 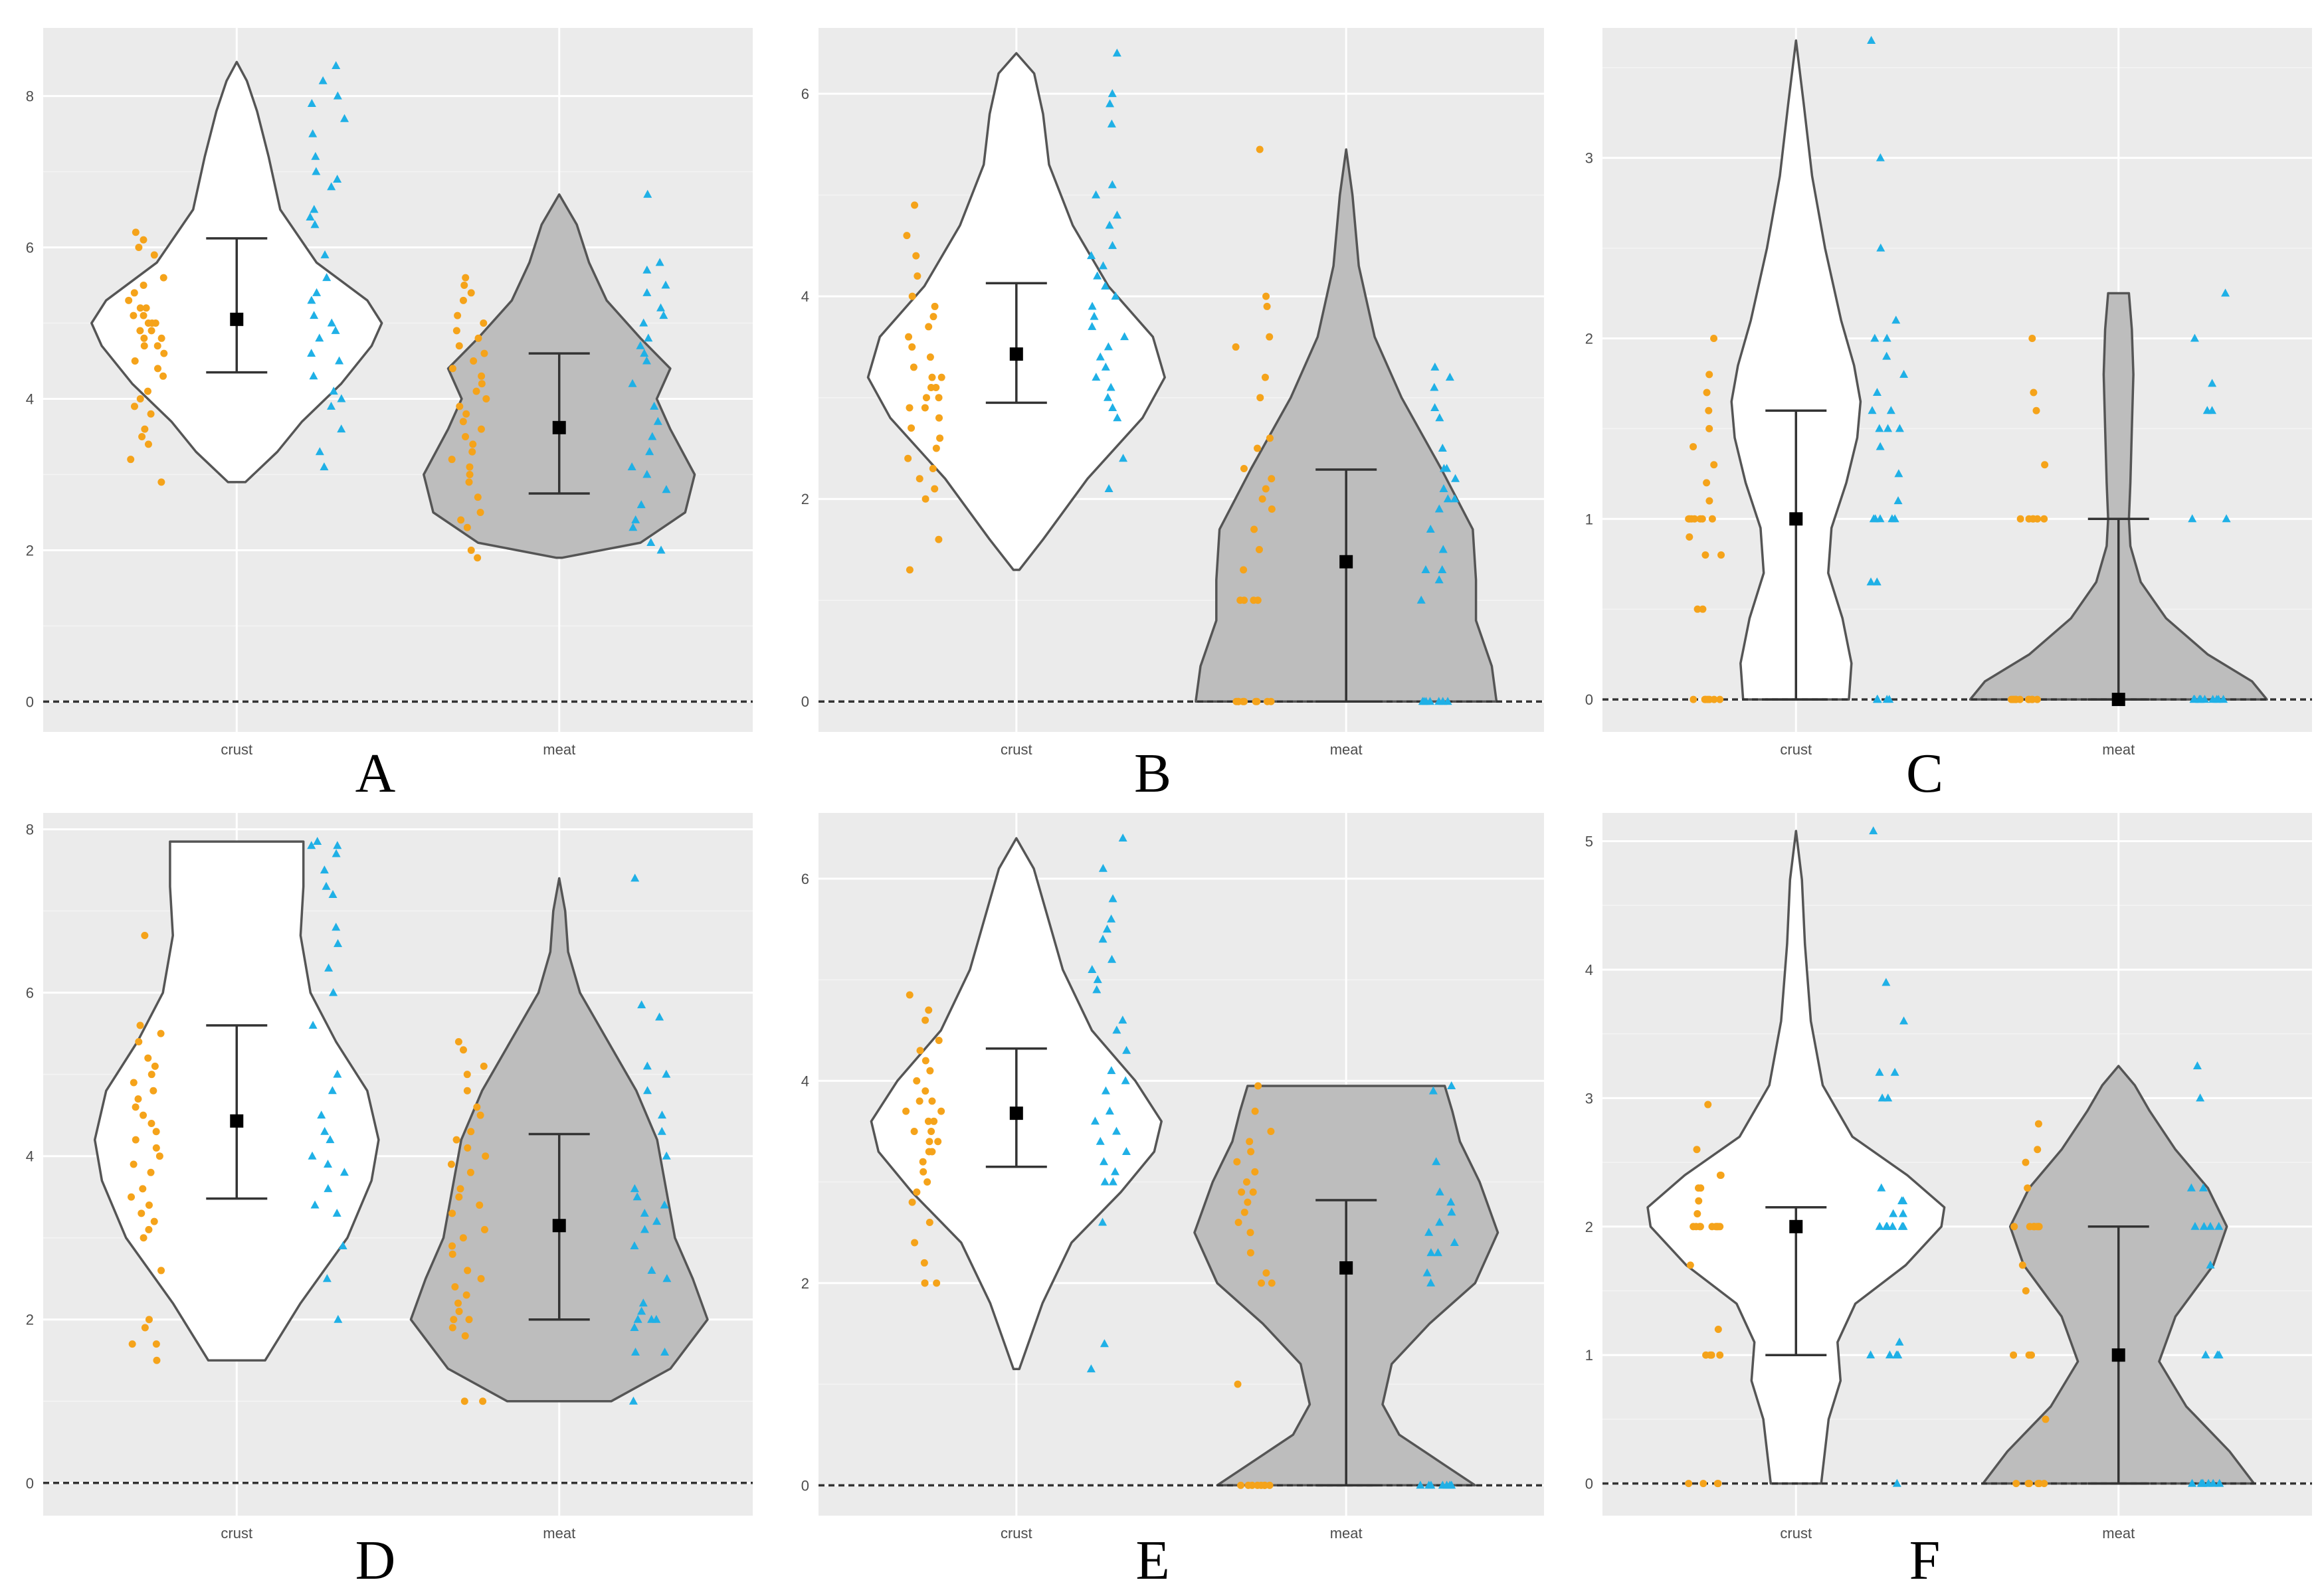 What do you see at coordinates (1016, 1533) in the screenshot?
I see `x-tick-label-crust: crust` at bounding box center [1016, 1533].